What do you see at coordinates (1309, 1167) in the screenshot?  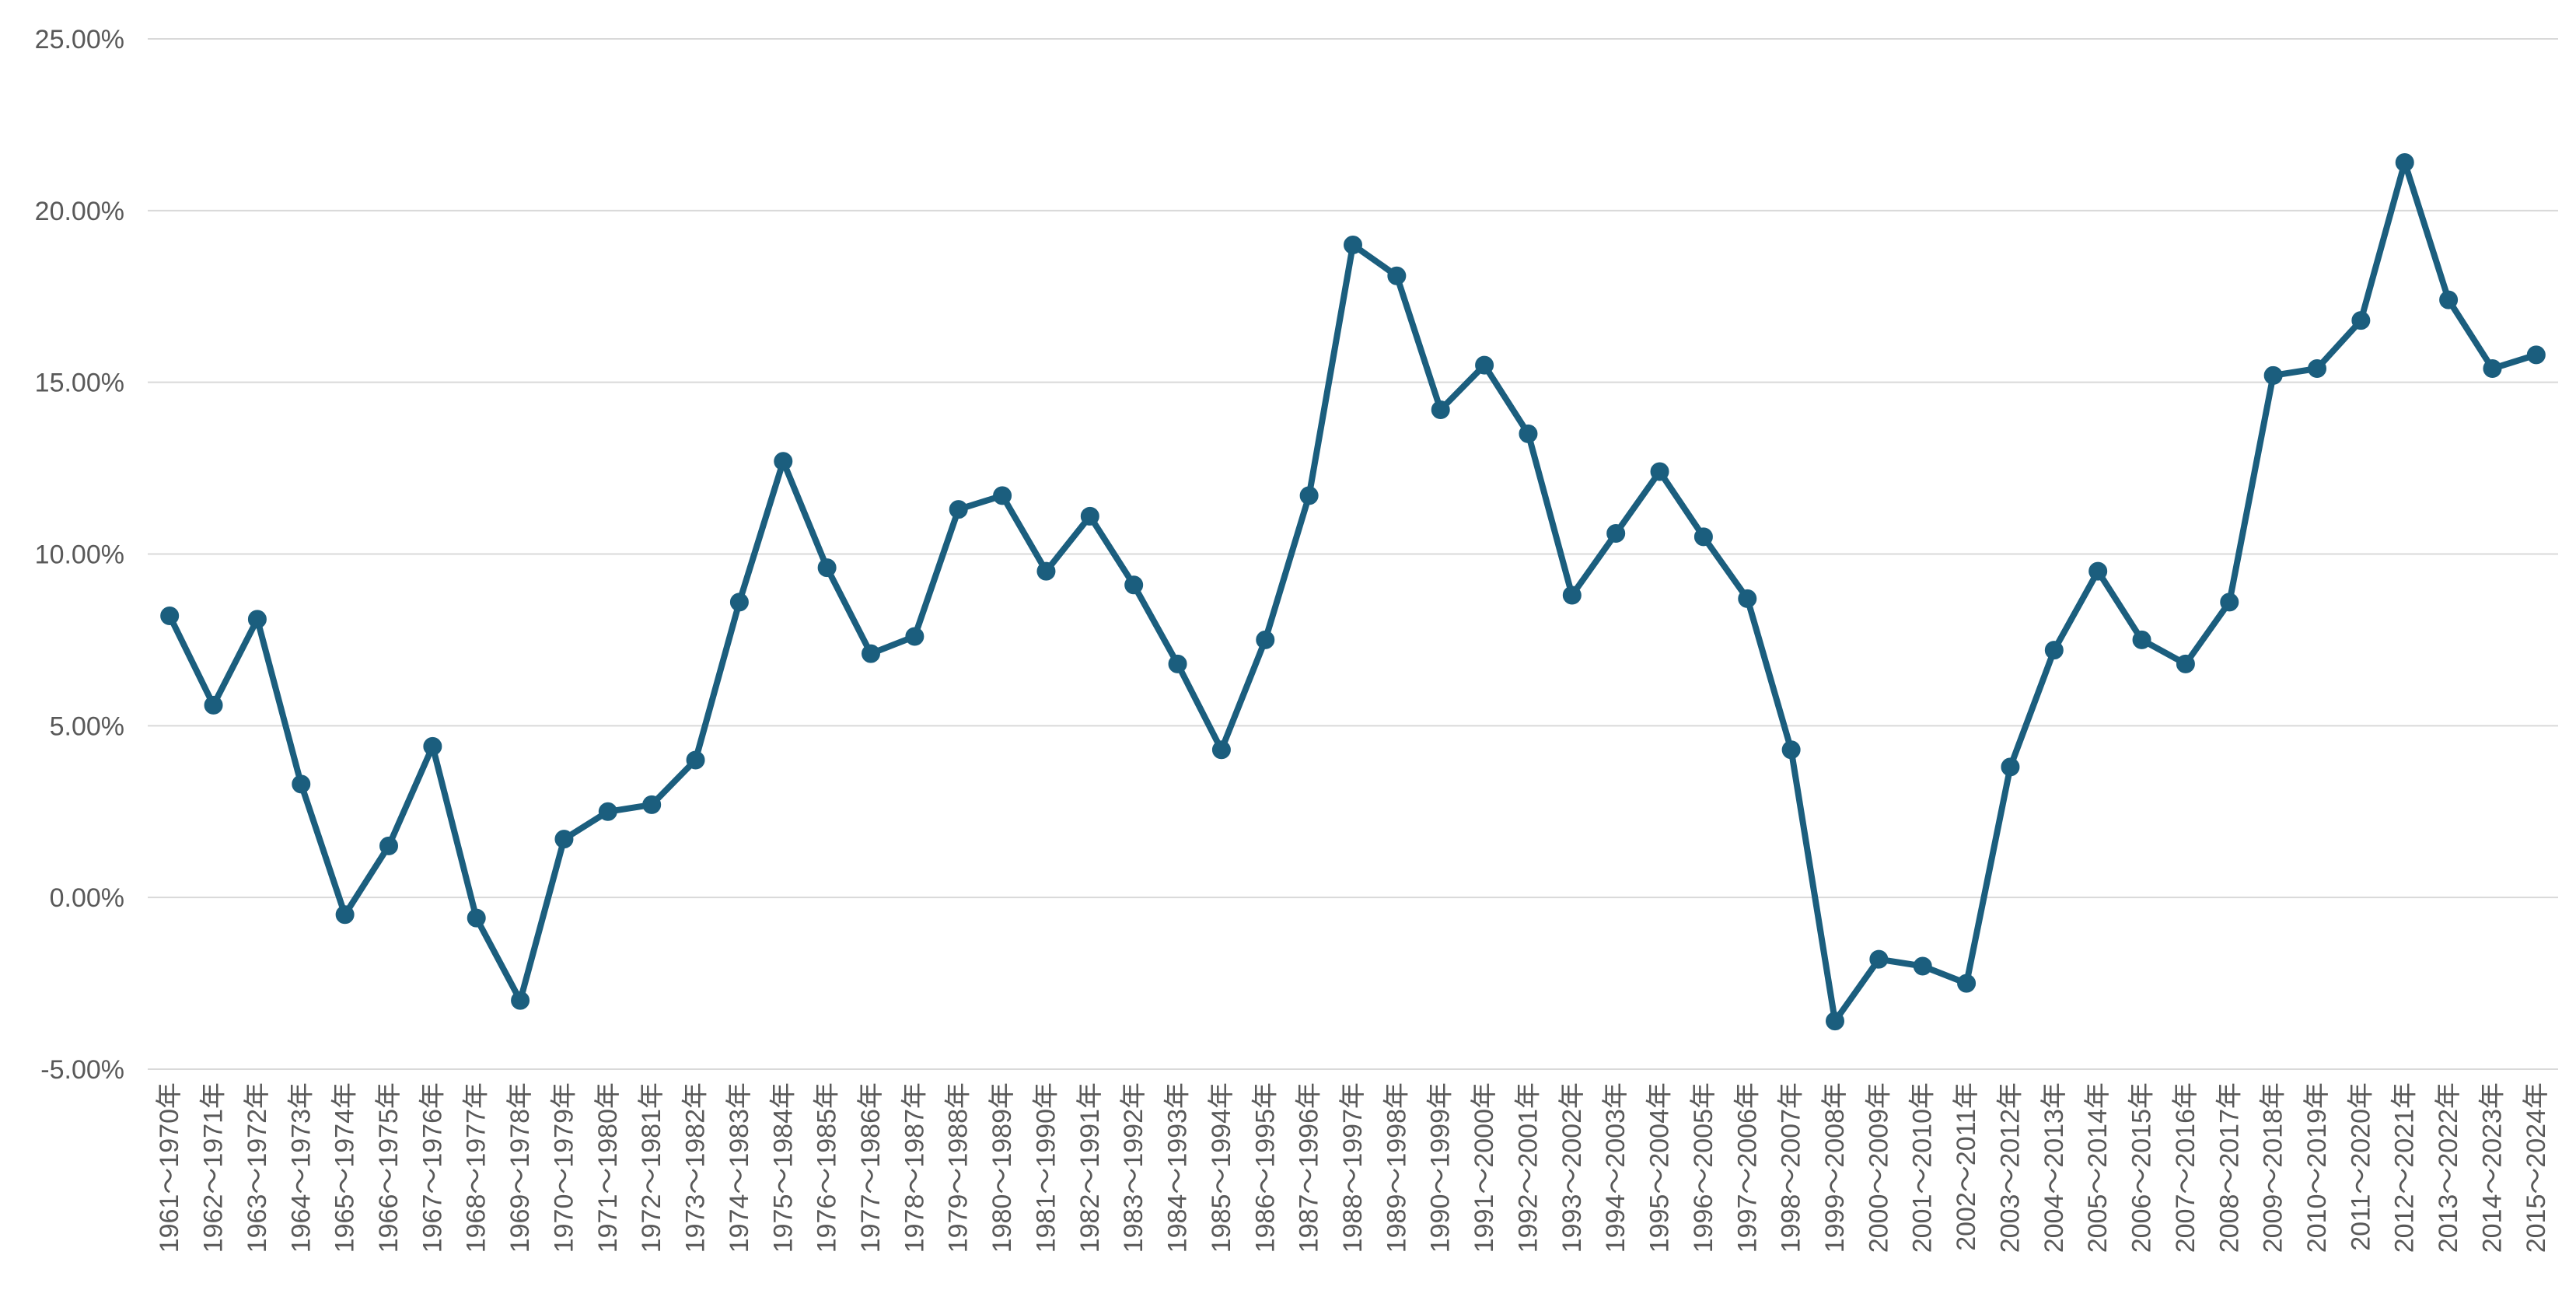 I see `x-tick-label: 1987〜1996年` at bounding box center [1309, 1167].